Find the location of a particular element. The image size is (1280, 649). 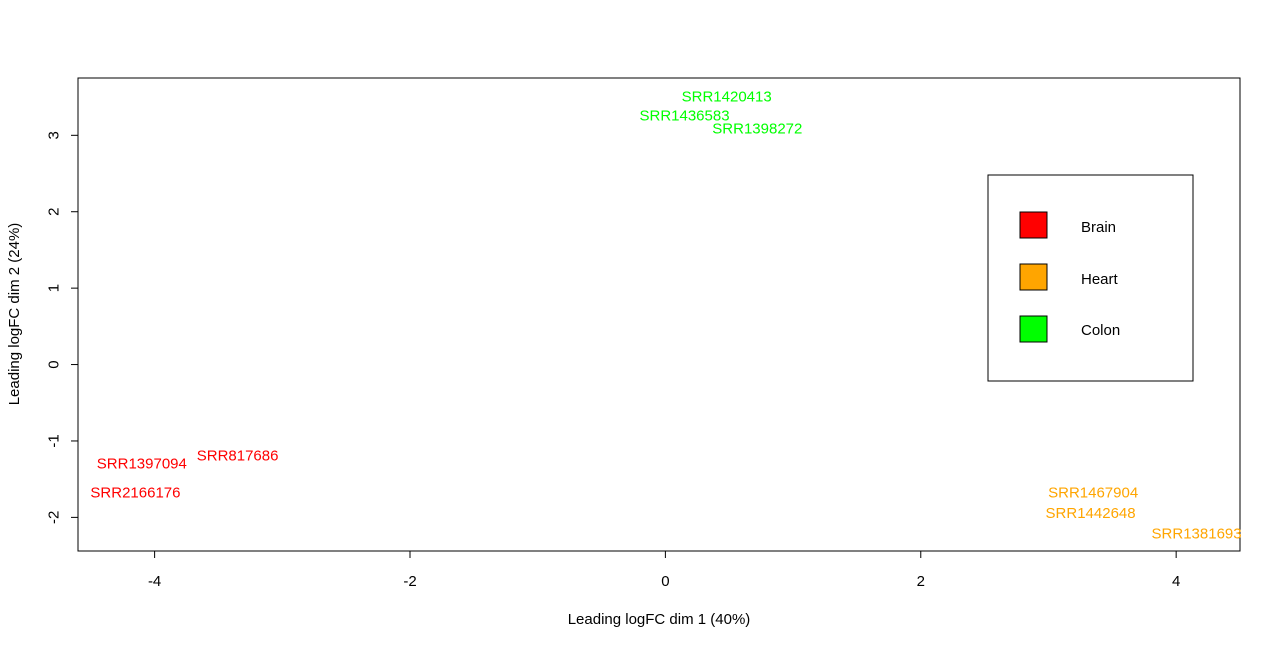

legend: Brain Heart Colon is located at coordinates (1090, 278).